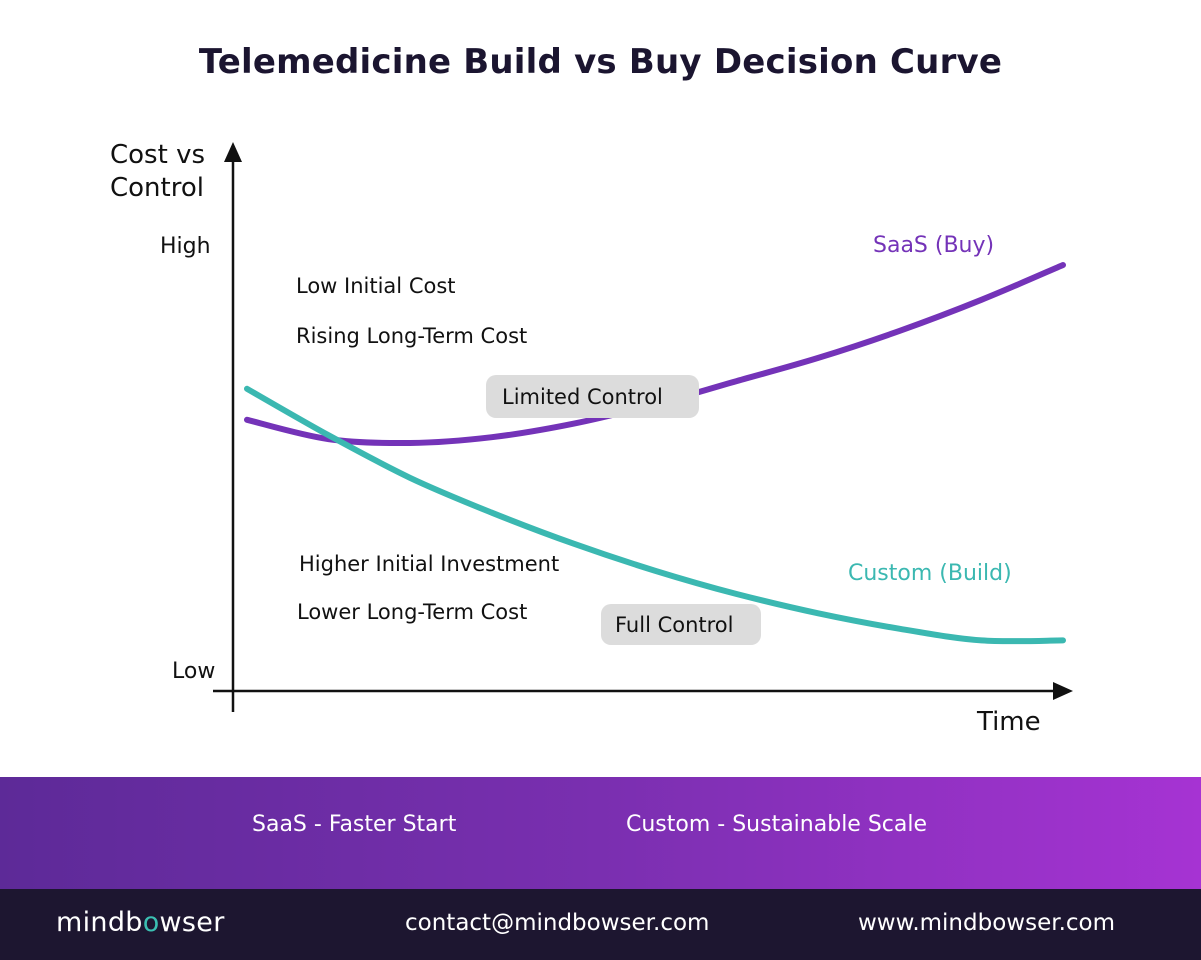  What do you see at coordinates (233, 152) in the screenshot?
I see `y-axis-arrow` at bounding box center [233, 152].